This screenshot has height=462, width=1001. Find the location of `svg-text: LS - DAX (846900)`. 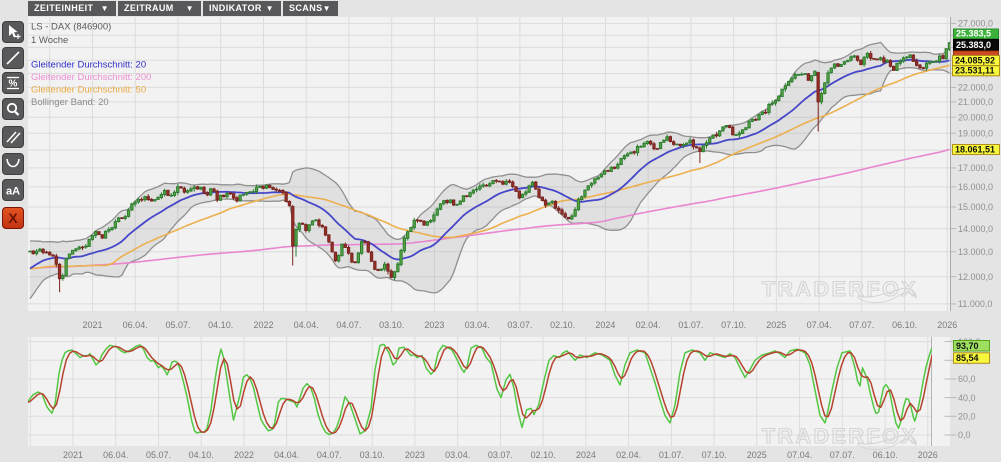

svg-text: LS - DAX (846900) is located at coordinates (71, 27).